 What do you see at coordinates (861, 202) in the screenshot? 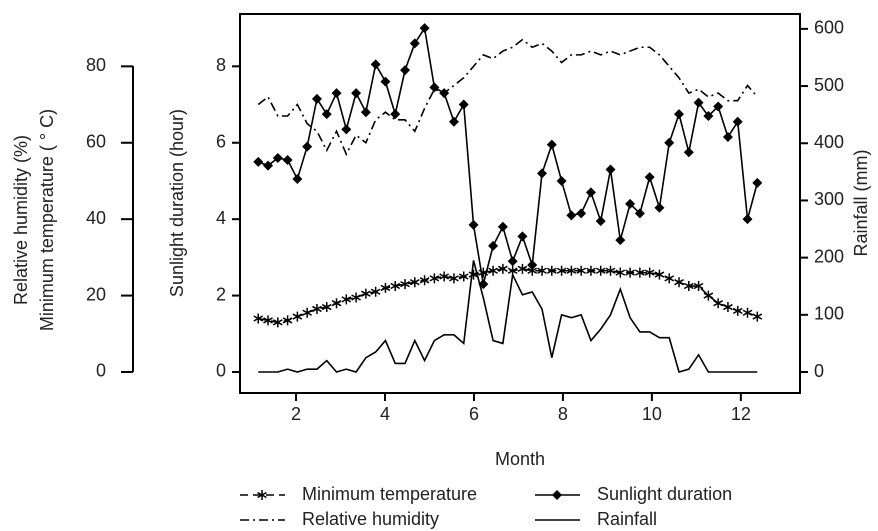
I see `y2-axis-label: Rainfall (mm)` at bounding box center [861, 202].